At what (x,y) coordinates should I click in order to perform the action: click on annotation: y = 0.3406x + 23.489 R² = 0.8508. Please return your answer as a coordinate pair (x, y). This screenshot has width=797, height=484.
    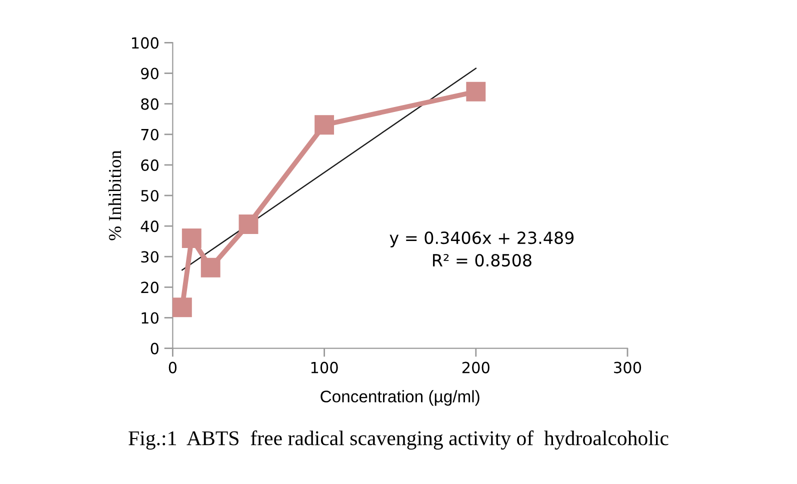
    Looking at the image, I should click on (482, 249).